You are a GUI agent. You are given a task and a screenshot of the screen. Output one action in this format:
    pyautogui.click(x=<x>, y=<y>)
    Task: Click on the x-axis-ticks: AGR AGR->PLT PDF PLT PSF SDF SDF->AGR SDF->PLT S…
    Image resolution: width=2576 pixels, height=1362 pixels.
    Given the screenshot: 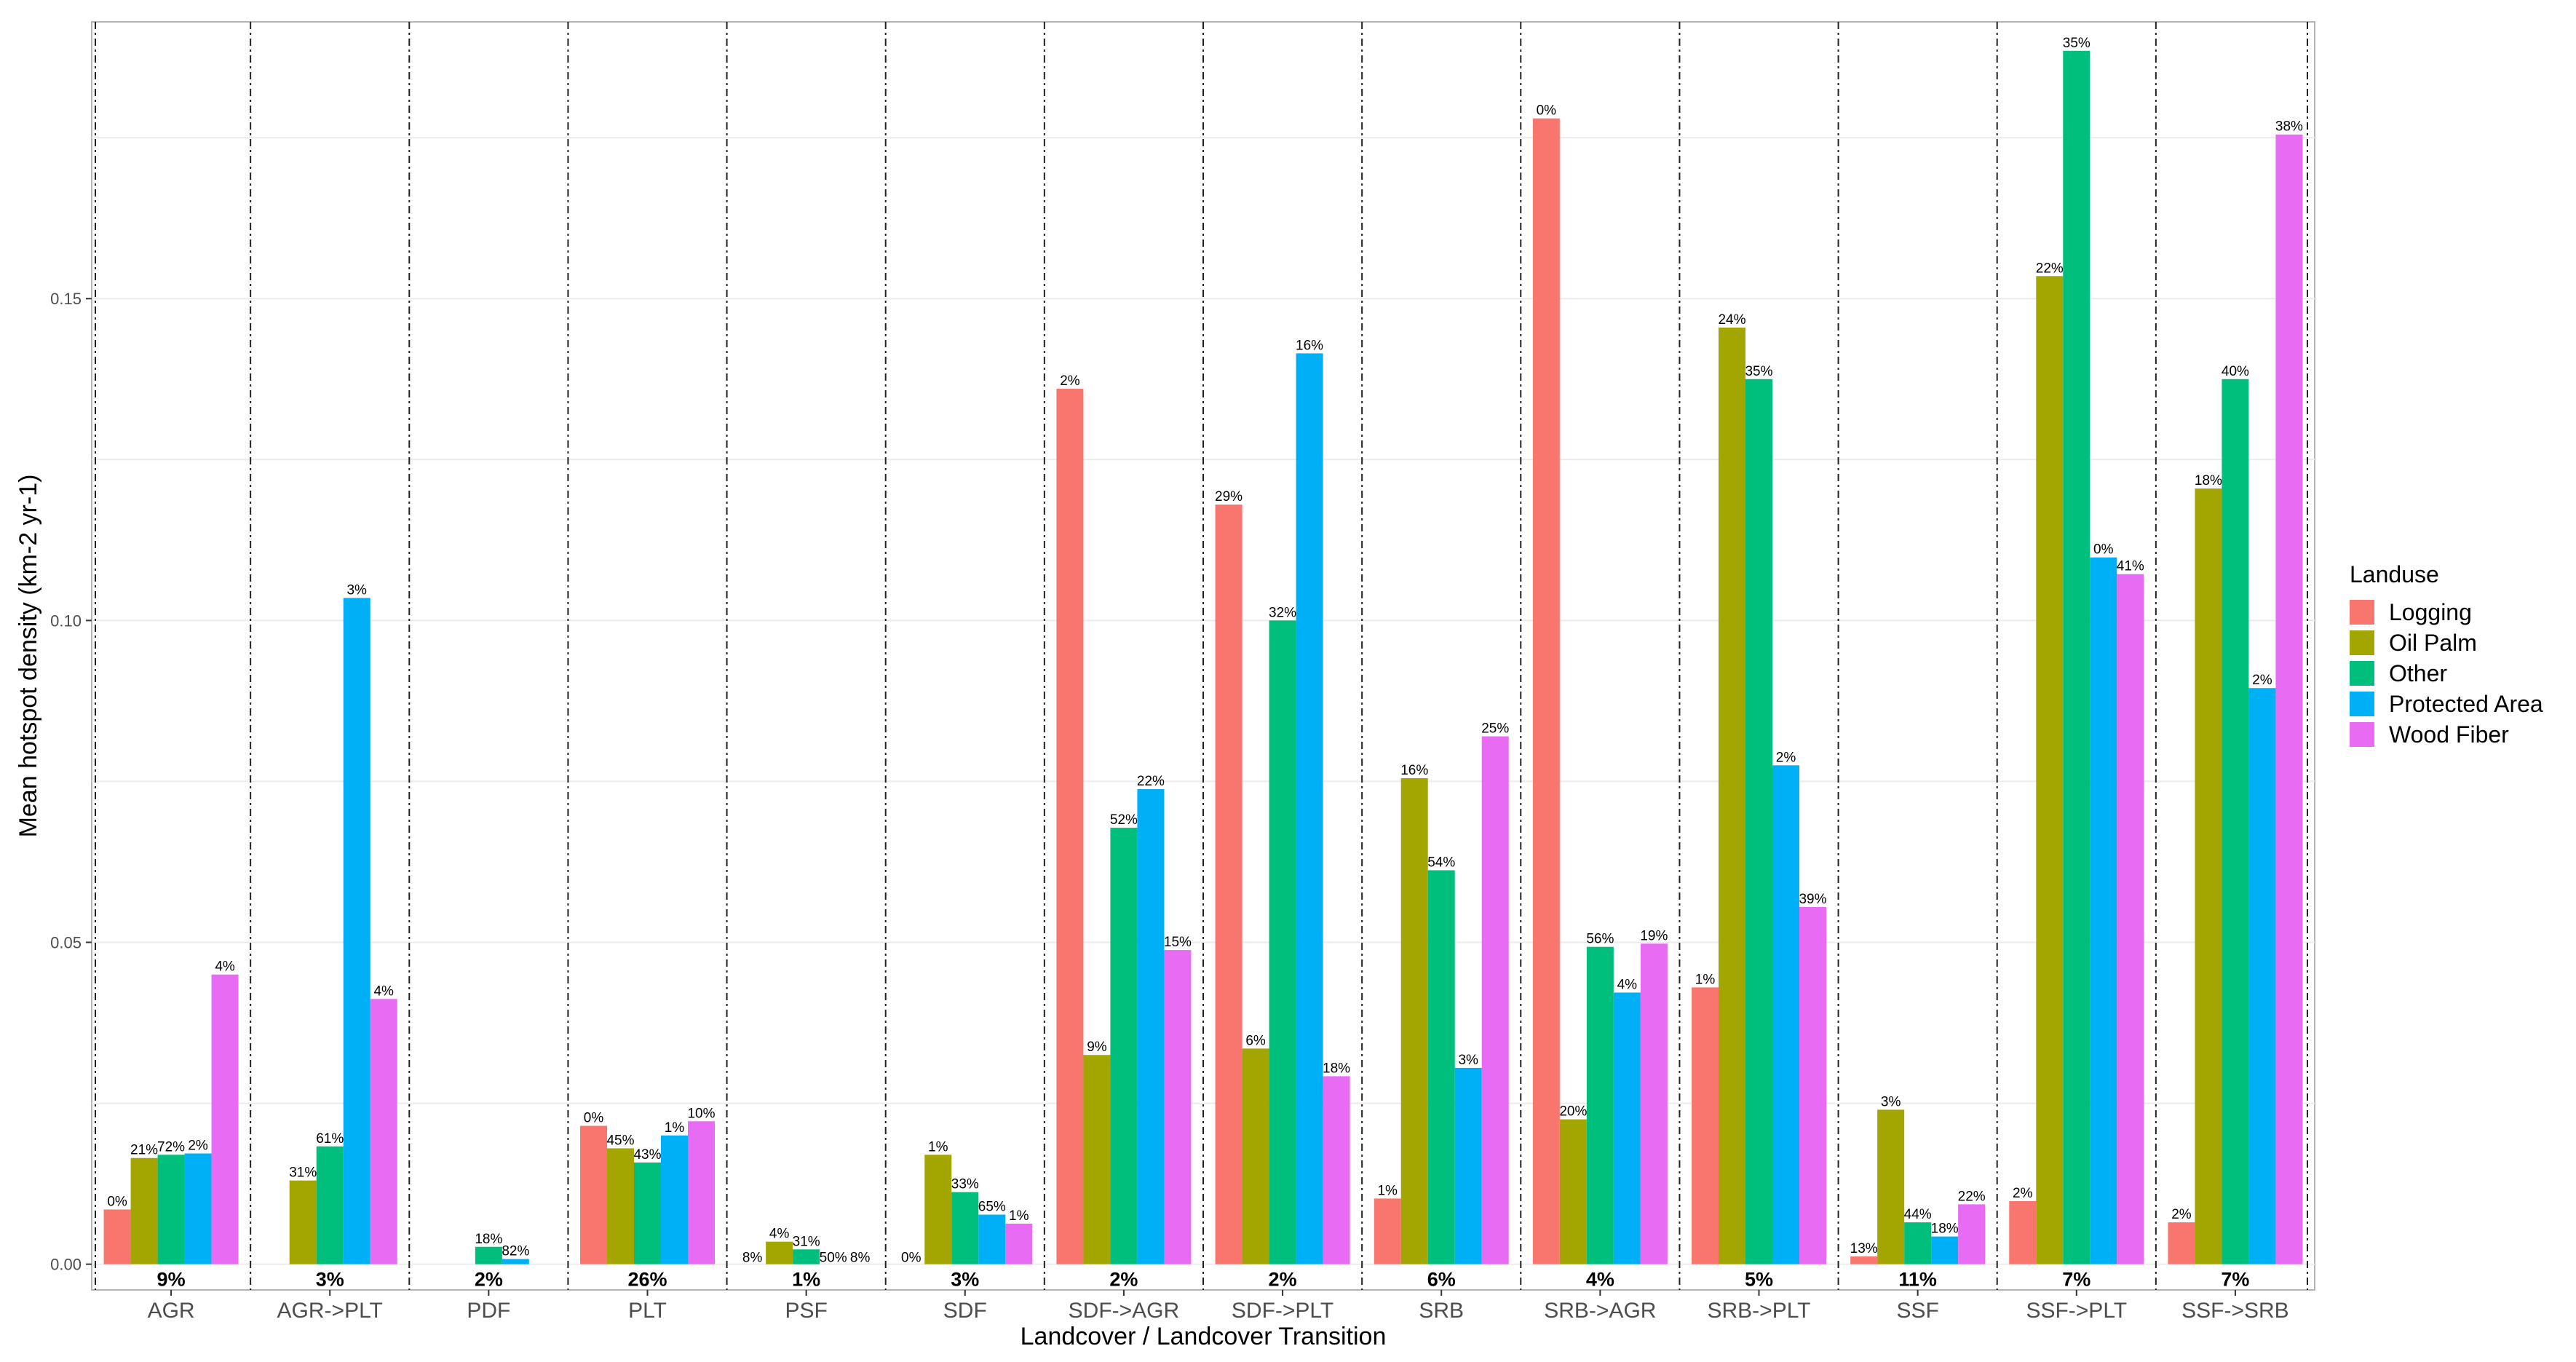 What is the action you would take?
    pyautogui.click(x=1218, y=1306)
    